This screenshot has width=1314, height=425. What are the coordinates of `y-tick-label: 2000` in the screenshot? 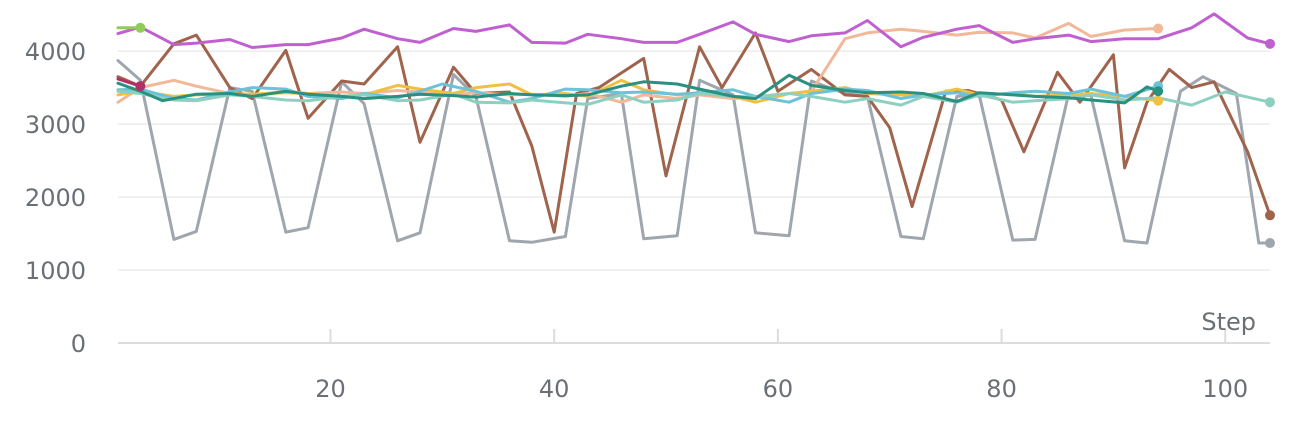 It's located at (55, 198).